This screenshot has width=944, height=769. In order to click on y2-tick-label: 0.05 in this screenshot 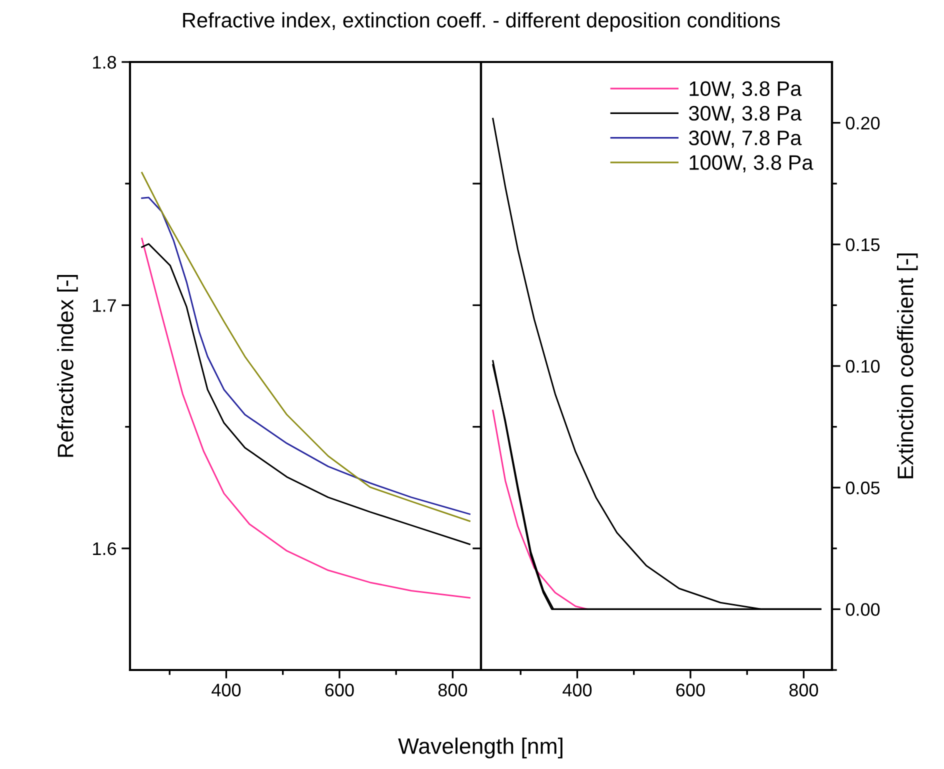, I will do `click(863, 488)`.